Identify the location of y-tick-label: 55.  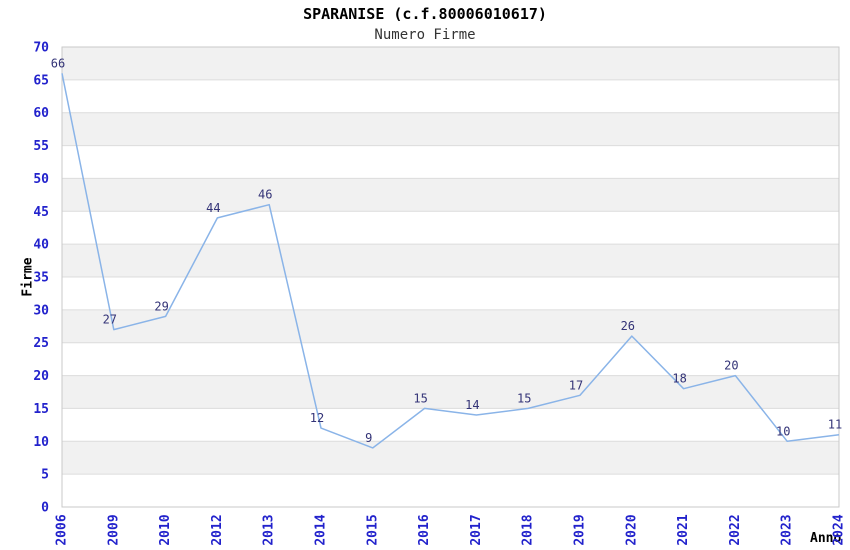
(41, 146).